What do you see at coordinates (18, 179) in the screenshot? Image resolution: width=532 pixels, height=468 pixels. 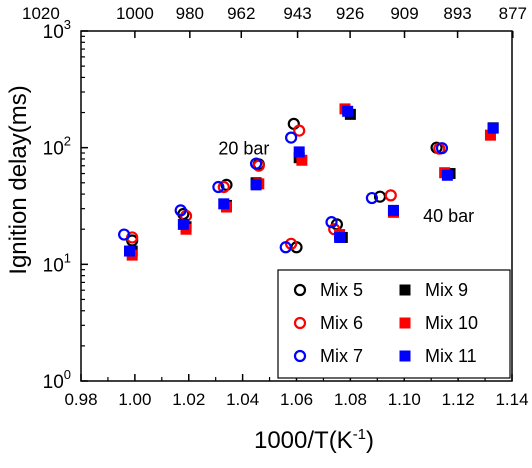 I see `y-axis-title: Ignition delay(ms)` at bounding box center [18, 179].